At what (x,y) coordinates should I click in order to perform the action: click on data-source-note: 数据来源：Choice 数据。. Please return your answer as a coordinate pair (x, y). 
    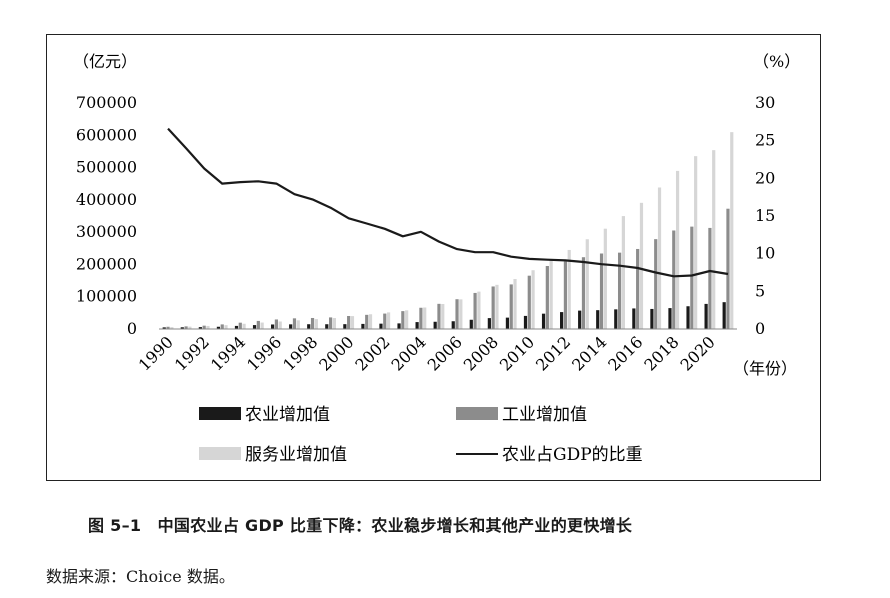
    Looking at the image, I should click on (140, 576).